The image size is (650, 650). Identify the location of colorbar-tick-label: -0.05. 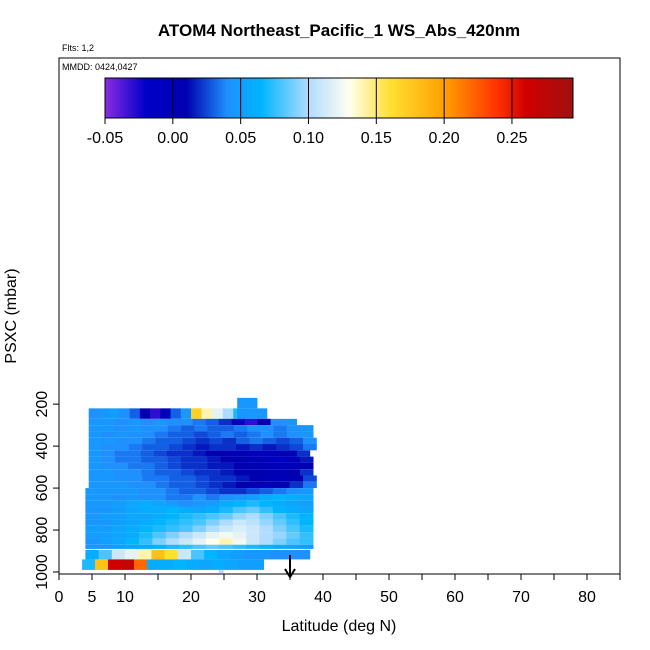
(105, 138).